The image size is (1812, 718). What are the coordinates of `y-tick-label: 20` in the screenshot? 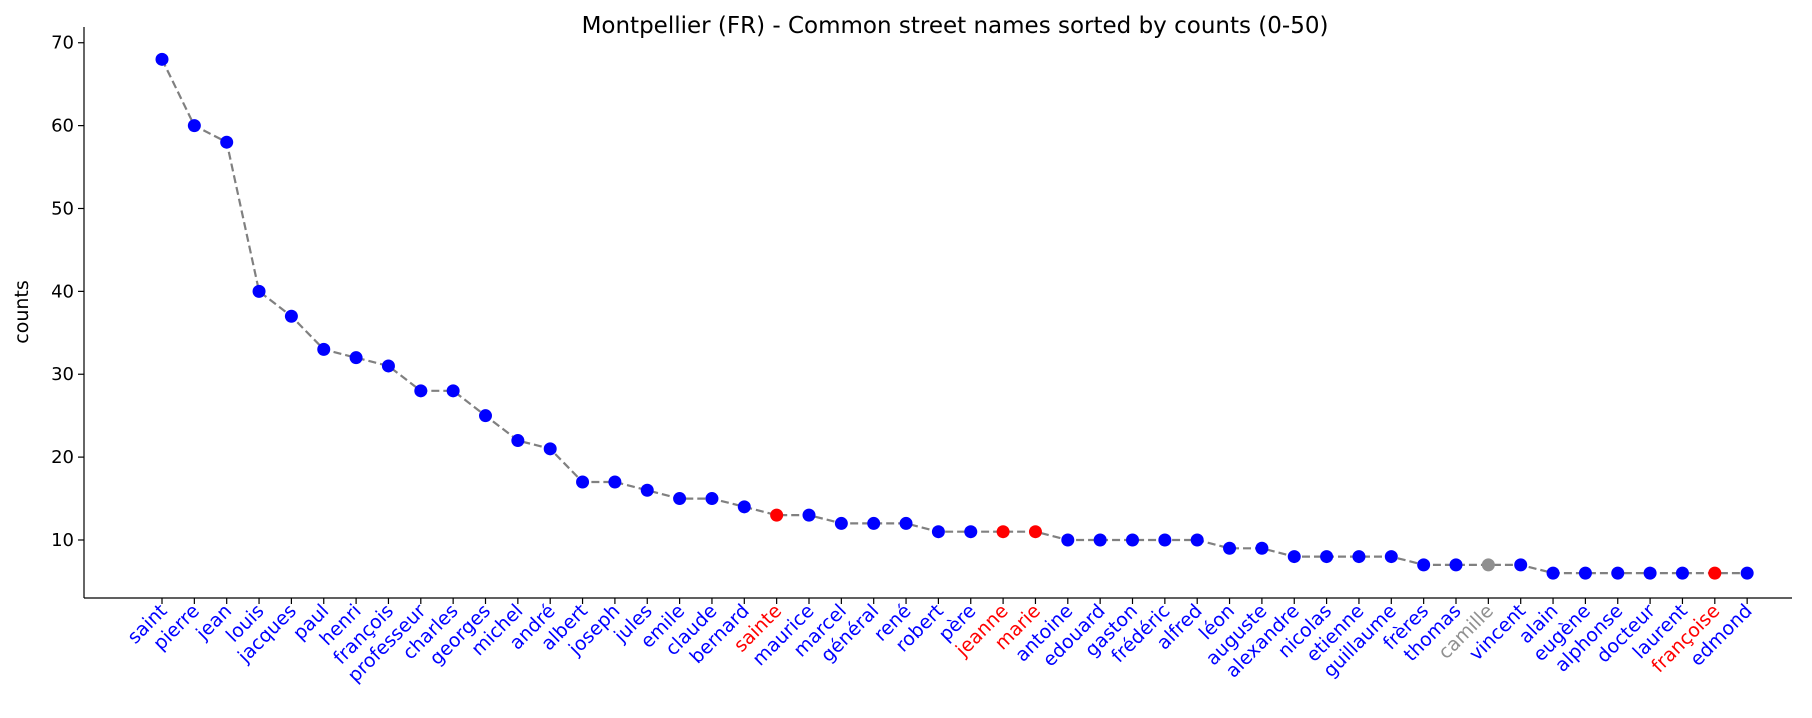 It's located at (62, 457).